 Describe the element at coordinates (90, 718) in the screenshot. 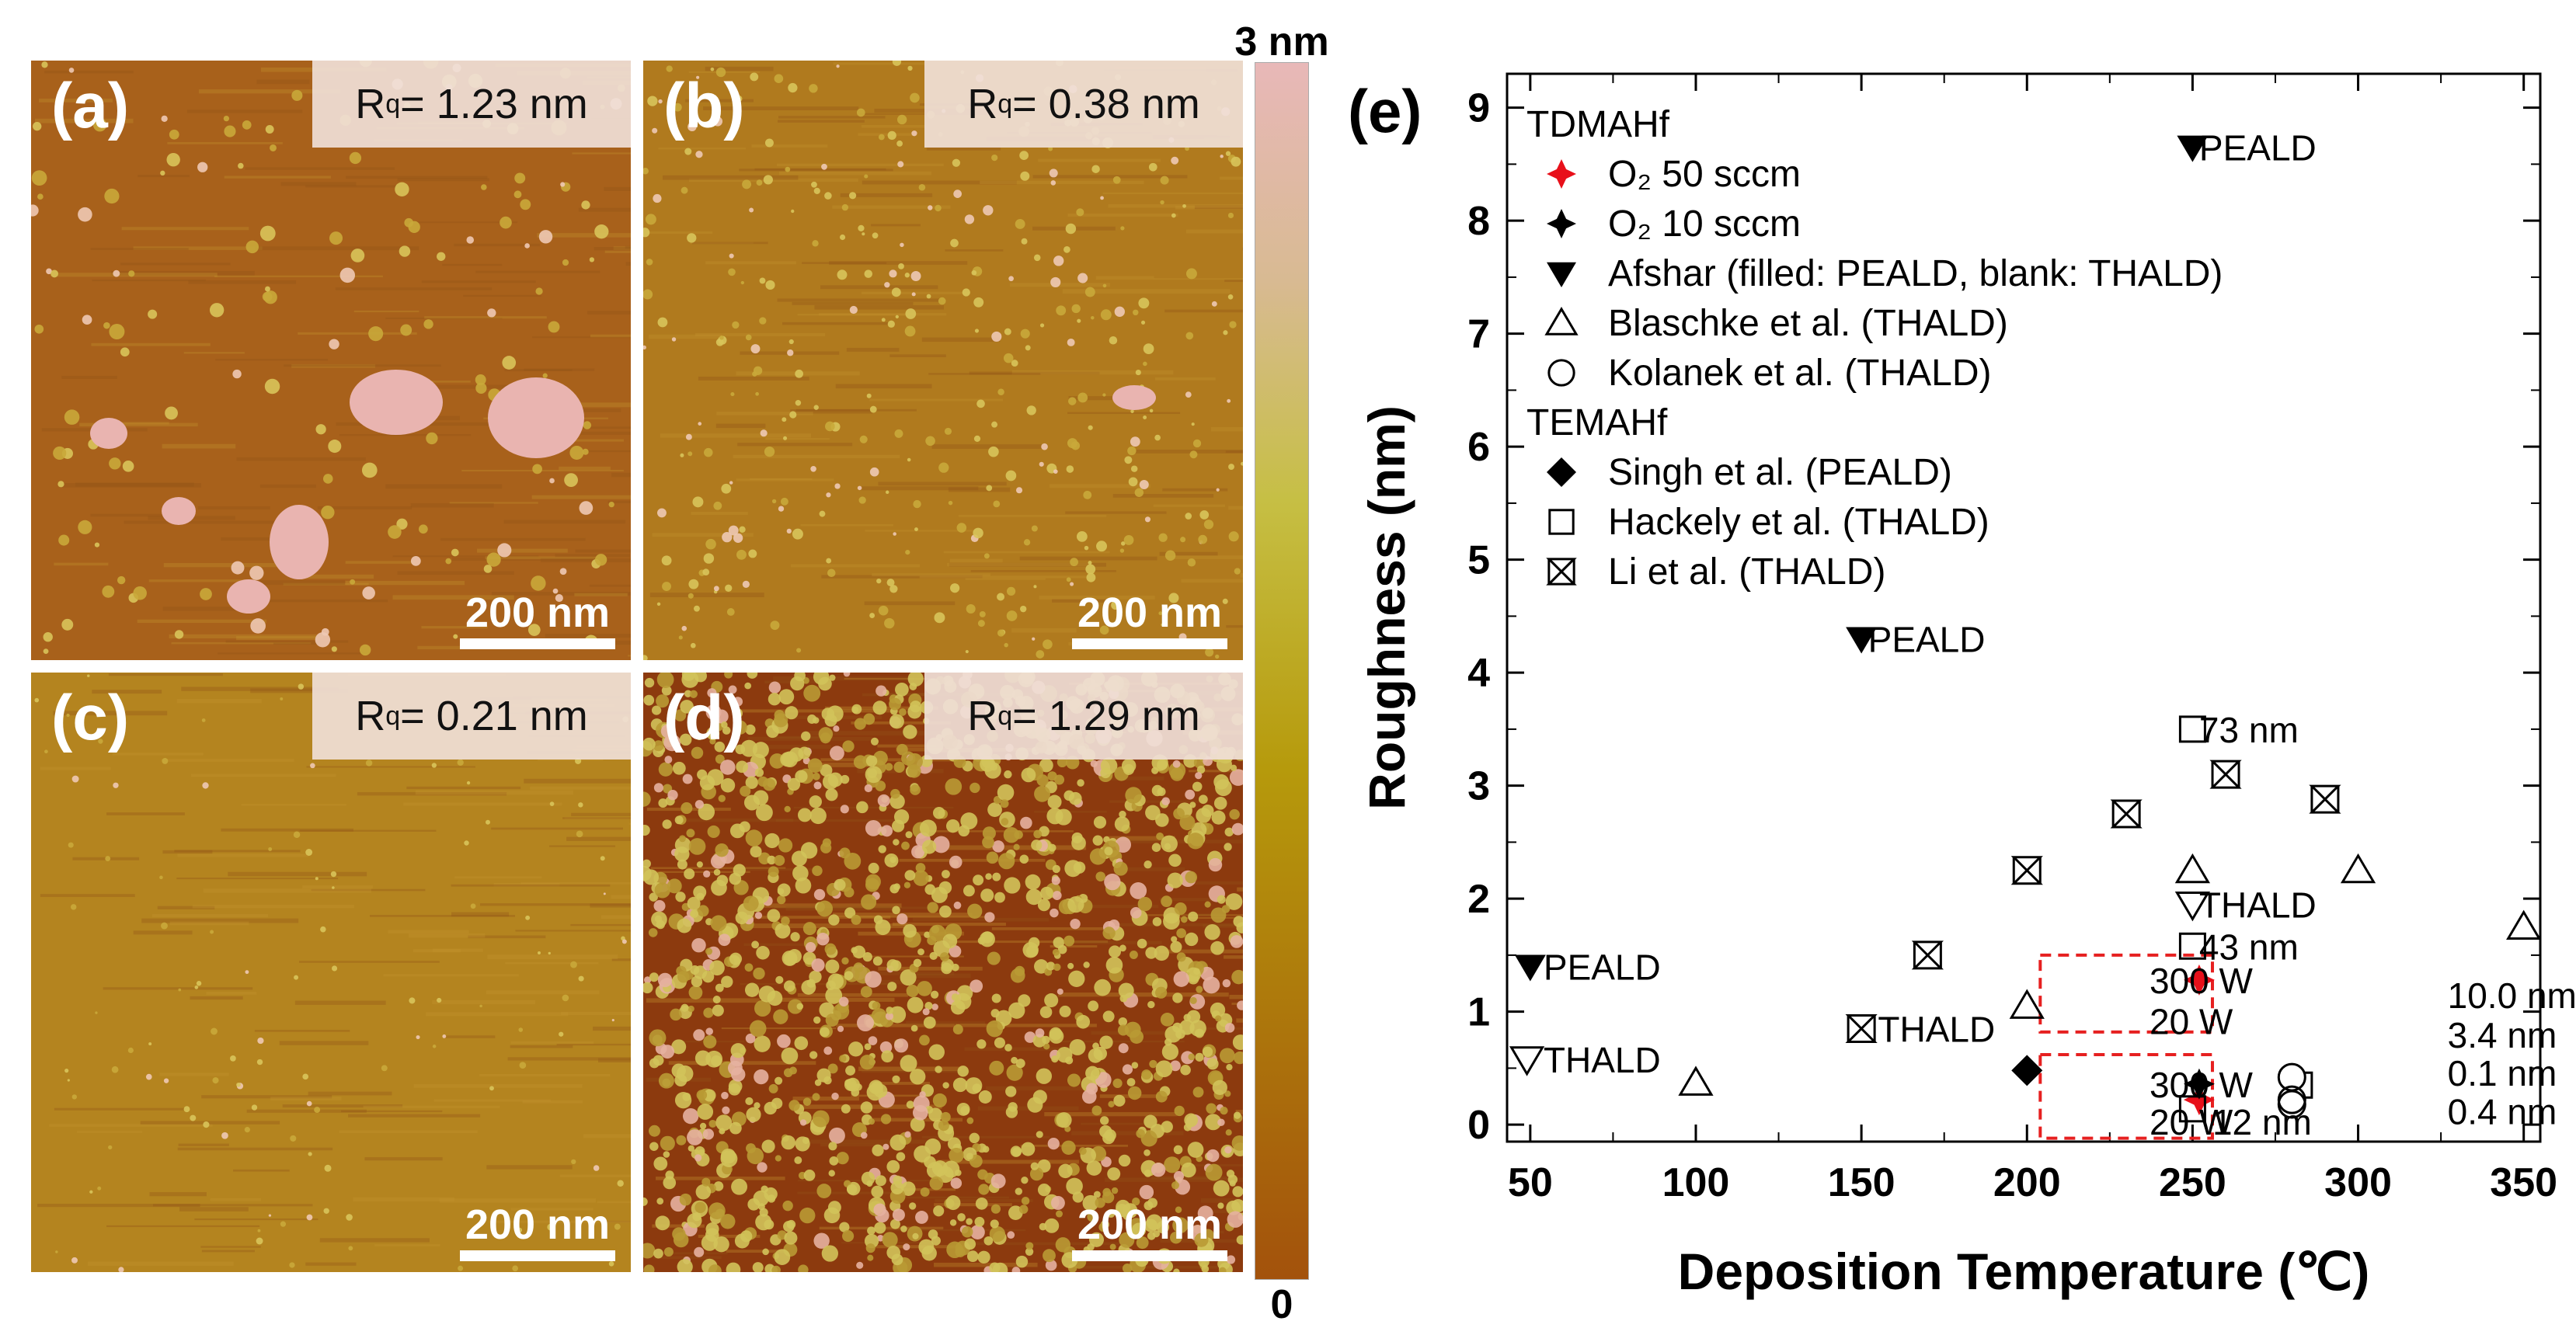

I see `panel-label-c: (c)` at that location.